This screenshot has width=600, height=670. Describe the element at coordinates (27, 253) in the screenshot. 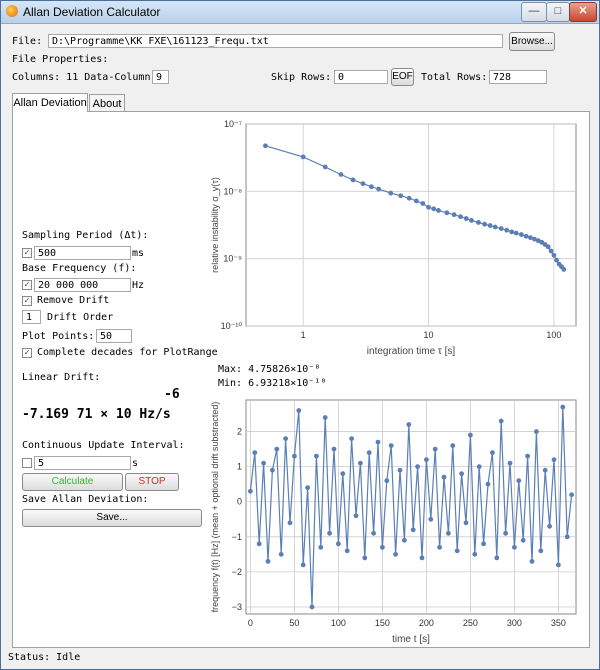

I see `sampling-period-checkbox: ✓` at that location.